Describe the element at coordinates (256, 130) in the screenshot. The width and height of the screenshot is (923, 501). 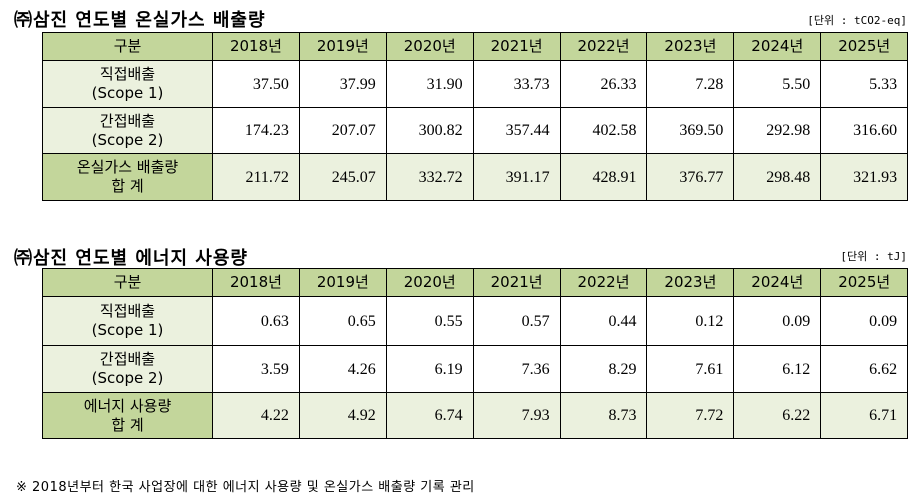
I see `value-cell: 174.23` at that location.